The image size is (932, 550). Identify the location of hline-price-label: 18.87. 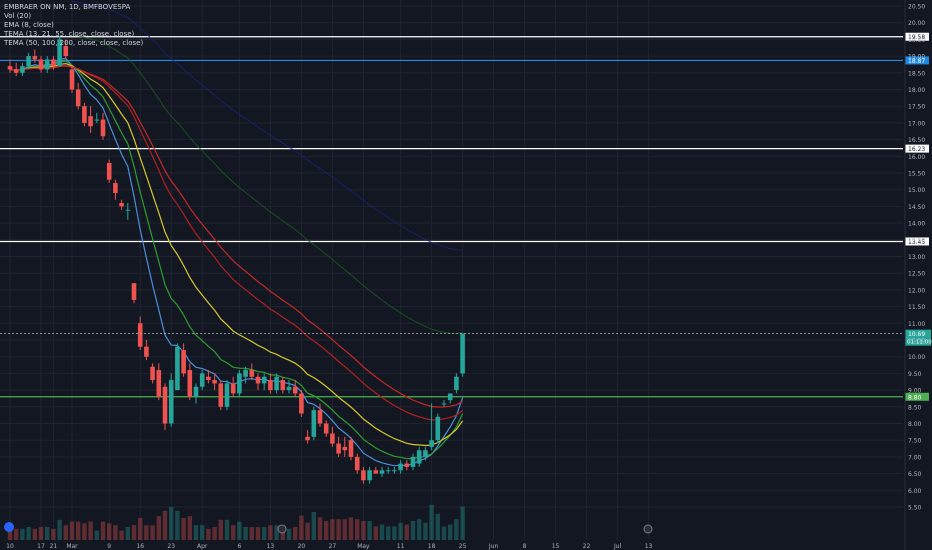
(916, 61).